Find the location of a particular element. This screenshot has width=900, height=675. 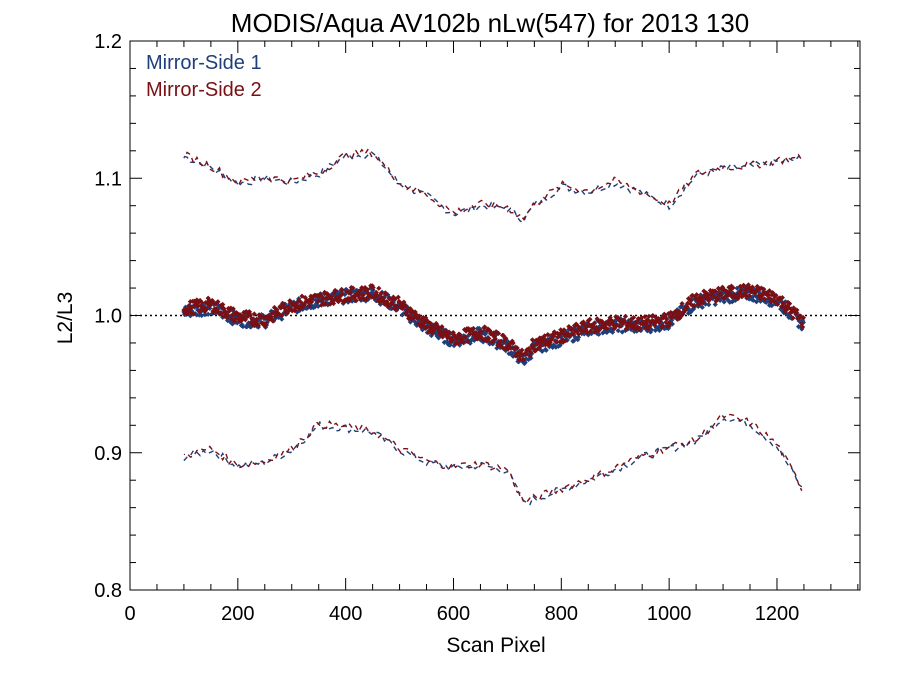

series-1-lower-band is located at coordinates (493, 461).